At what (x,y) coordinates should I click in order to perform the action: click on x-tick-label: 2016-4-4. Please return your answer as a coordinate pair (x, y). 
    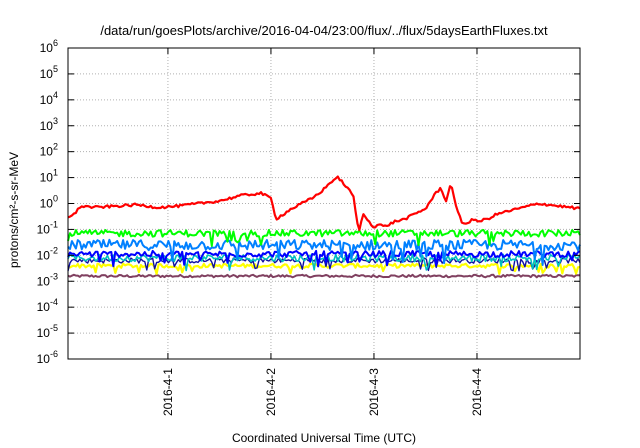
    Looking at the image, I should click on (477, 392).